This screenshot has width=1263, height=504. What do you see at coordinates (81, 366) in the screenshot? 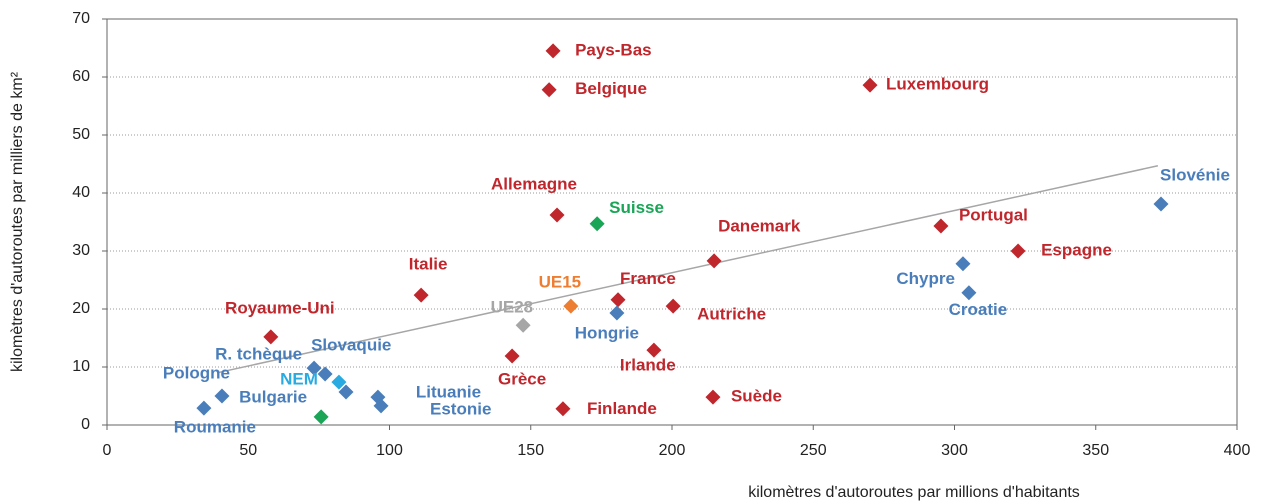
I see `y-tick-label: 10` at bounding box center [81, 366].